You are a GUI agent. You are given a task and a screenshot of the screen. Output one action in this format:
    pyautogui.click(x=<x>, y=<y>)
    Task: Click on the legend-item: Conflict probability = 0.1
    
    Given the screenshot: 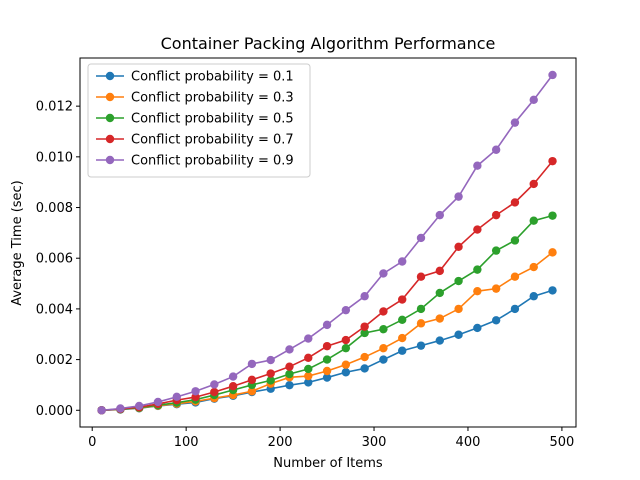 What is the action you would take?
    pyautogui.click(x=195, y=77)
    